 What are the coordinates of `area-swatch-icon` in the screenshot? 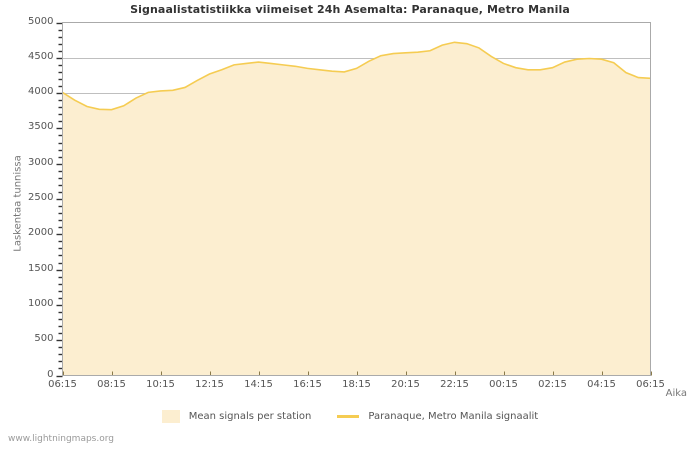 It's located at (170, 416).